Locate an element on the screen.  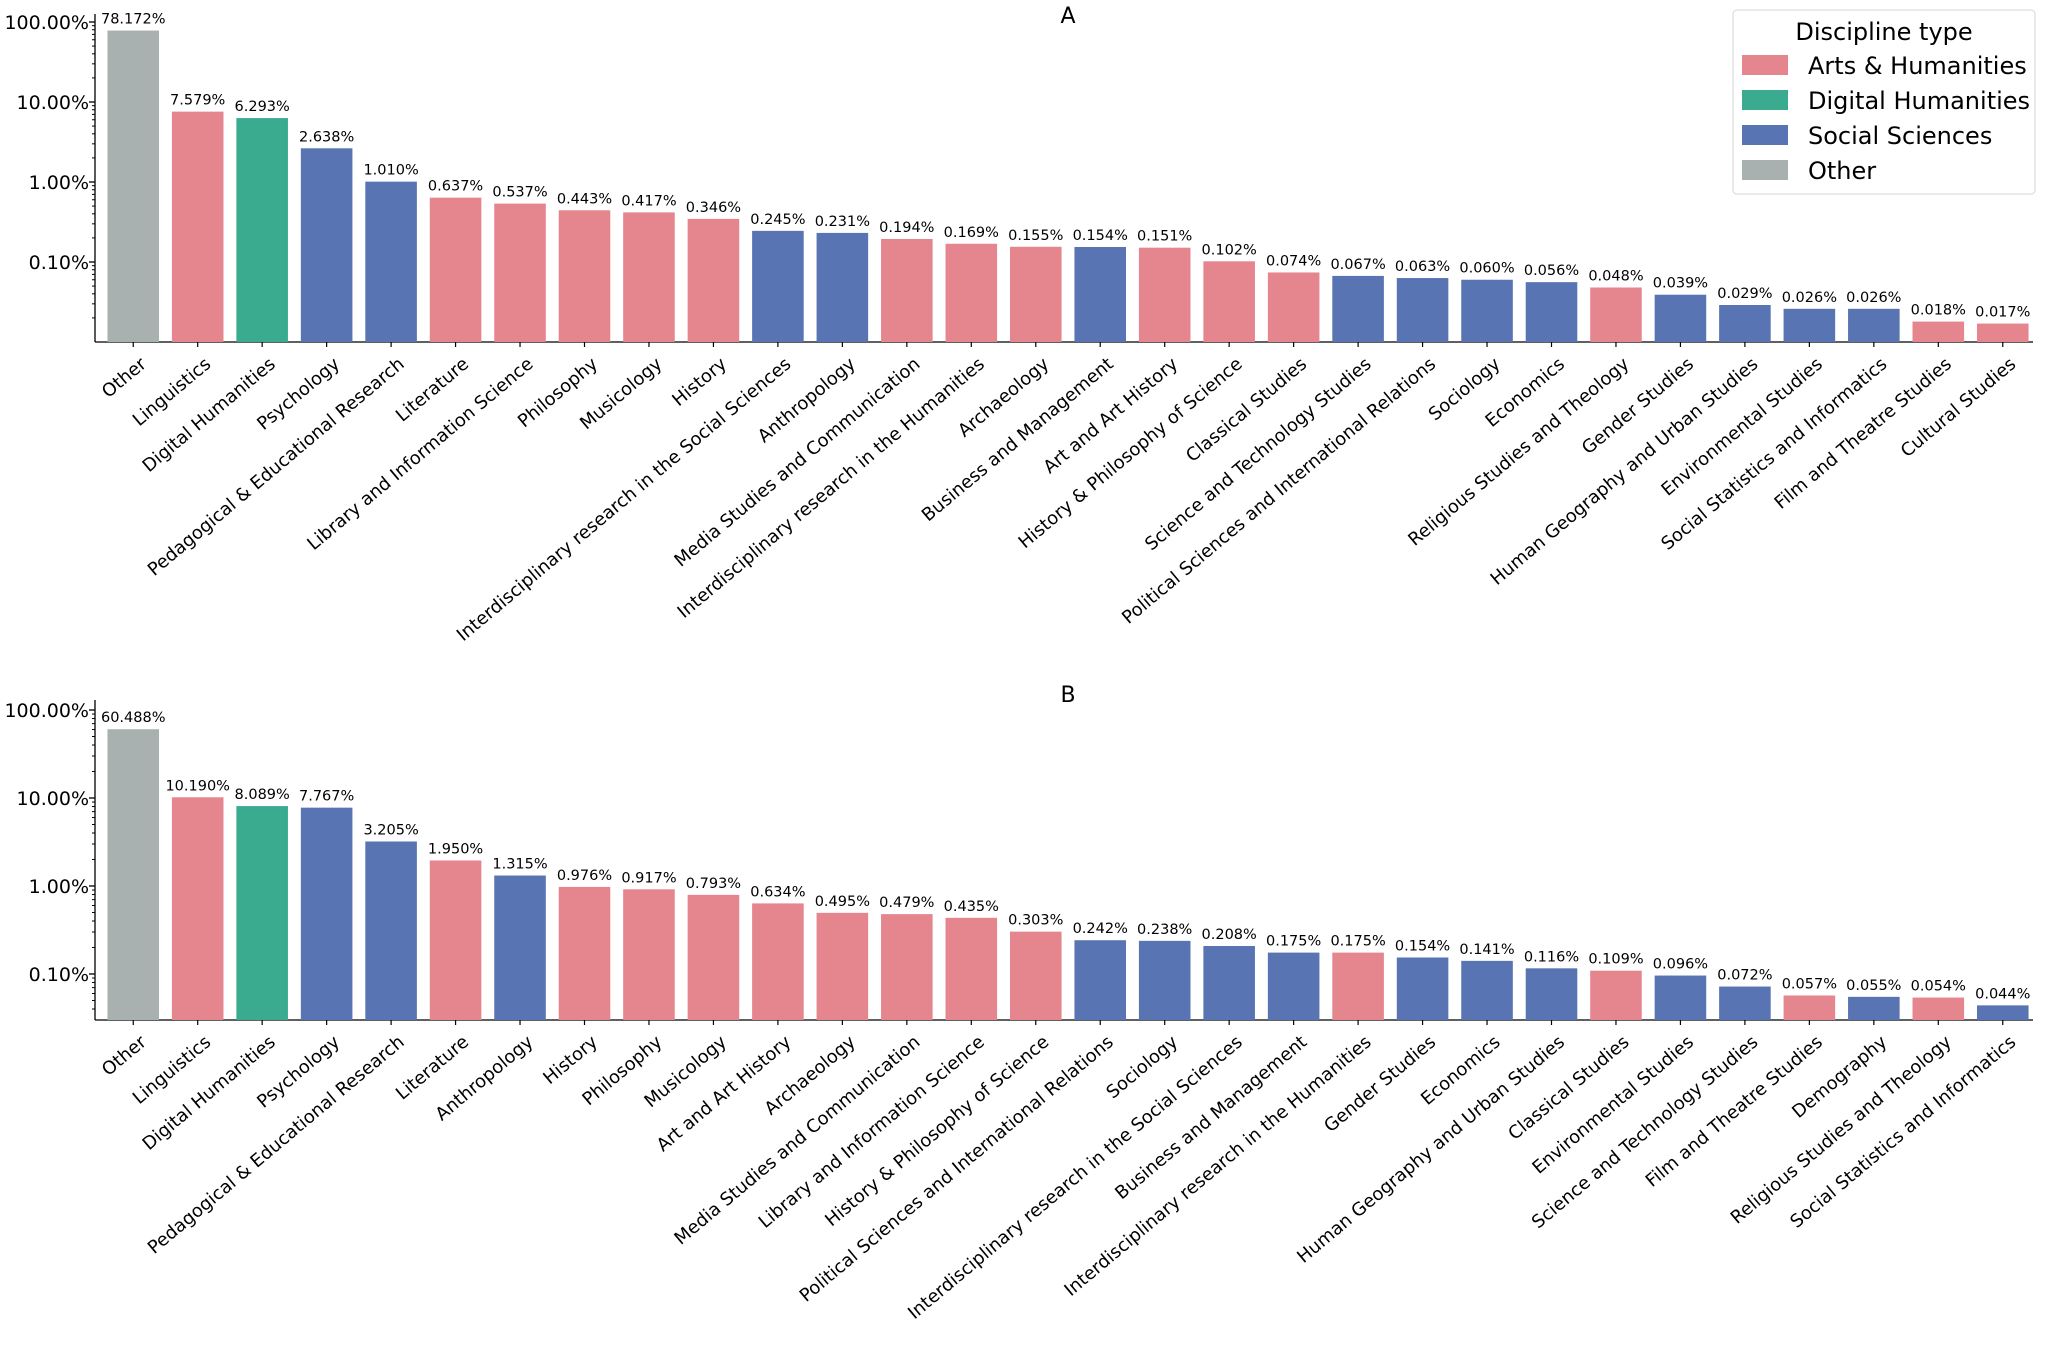
bar-value-label: 7.767% is located at coordinates (326, 797).